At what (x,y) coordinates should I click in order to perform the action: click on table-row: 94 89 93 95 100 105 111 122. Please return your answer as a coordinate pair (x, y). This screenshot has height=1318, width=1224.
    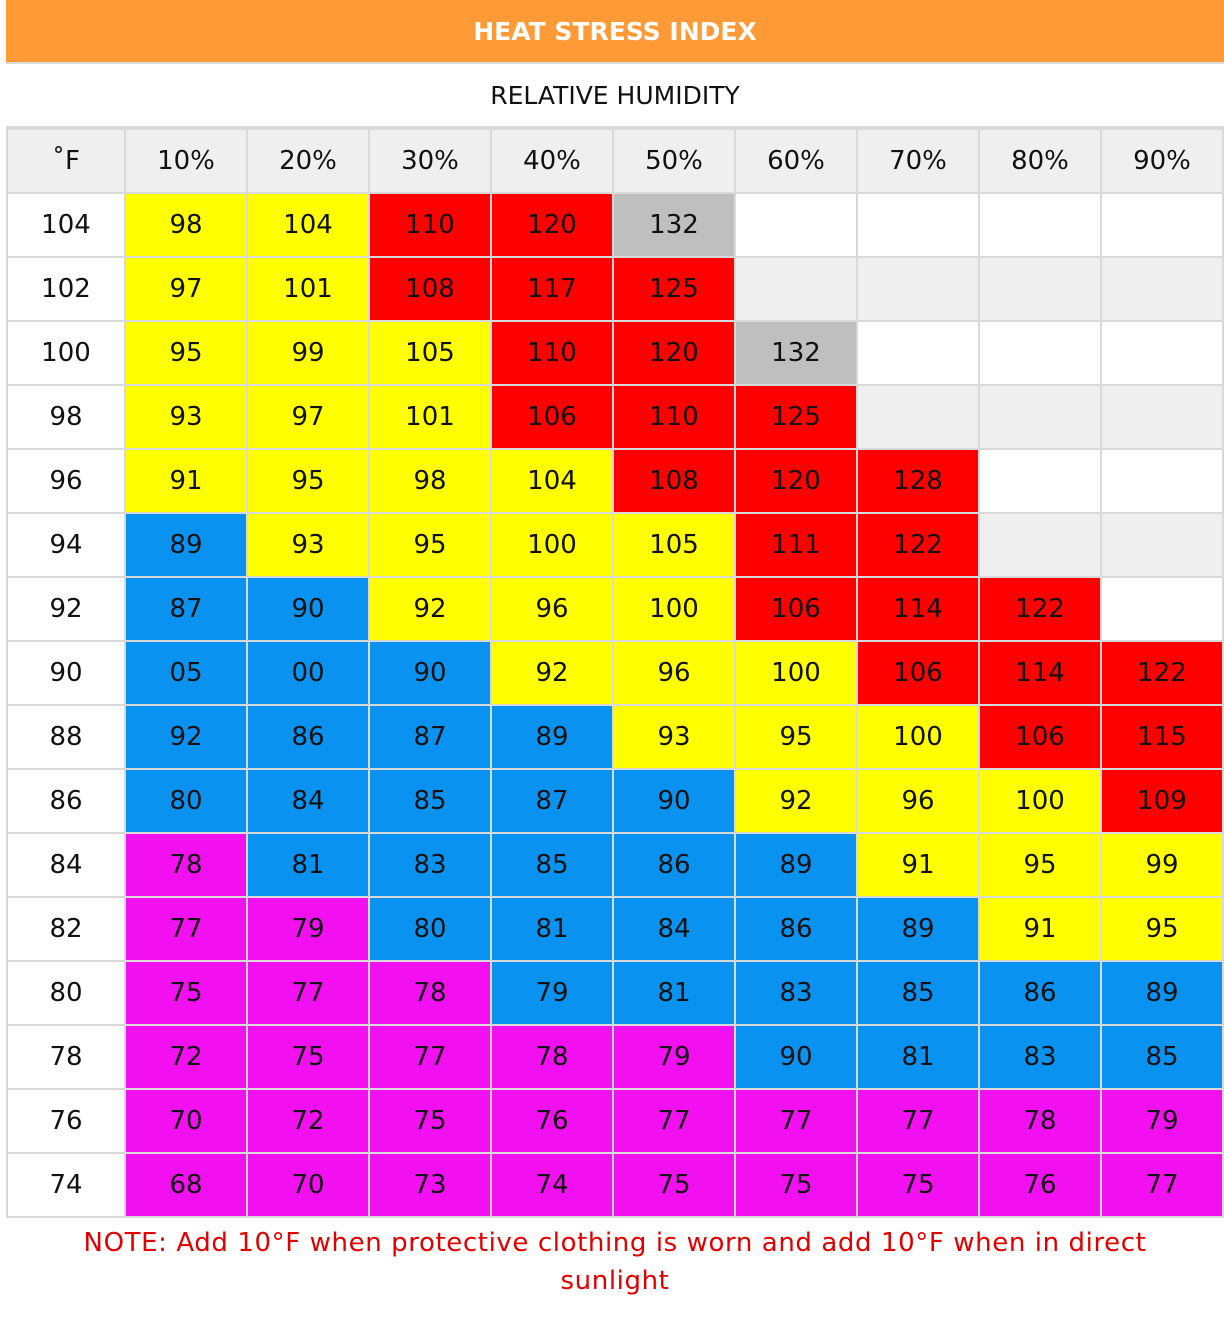
    Looking at the image, I should click on (615, 545).